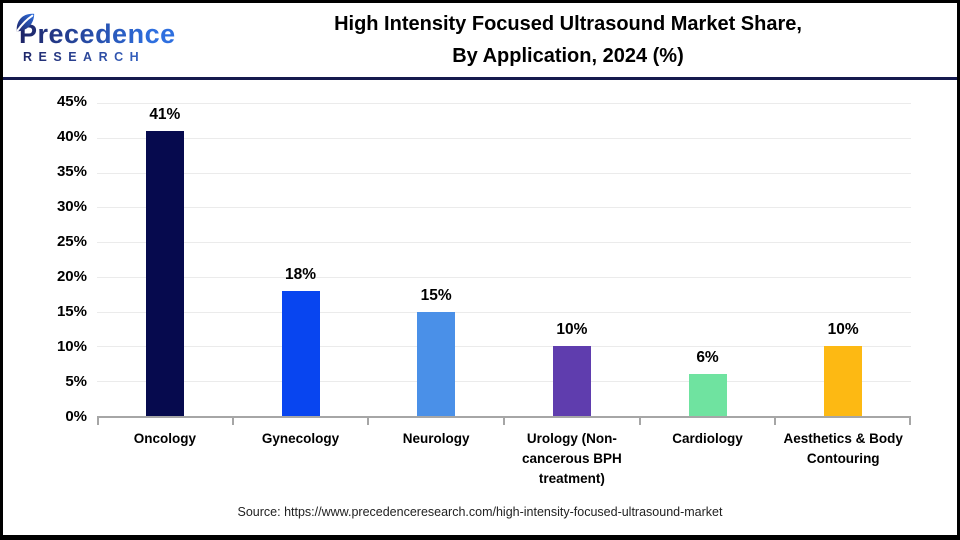 The height and width of the screenshot is (540, 960). I want to click on bar-slot: 18%, so click(301, 259).